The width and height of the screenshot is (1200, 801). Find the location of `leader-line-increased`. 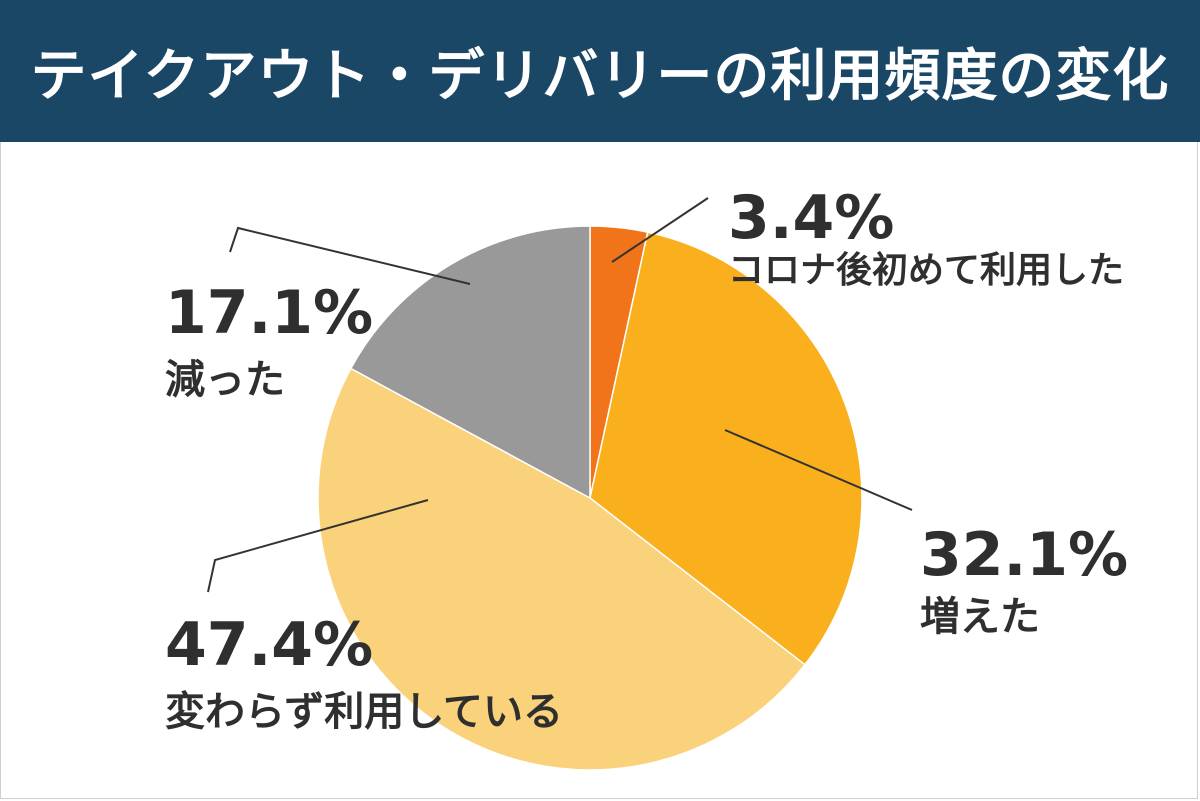

leader-line-increased is located at coordinates (818, 470).